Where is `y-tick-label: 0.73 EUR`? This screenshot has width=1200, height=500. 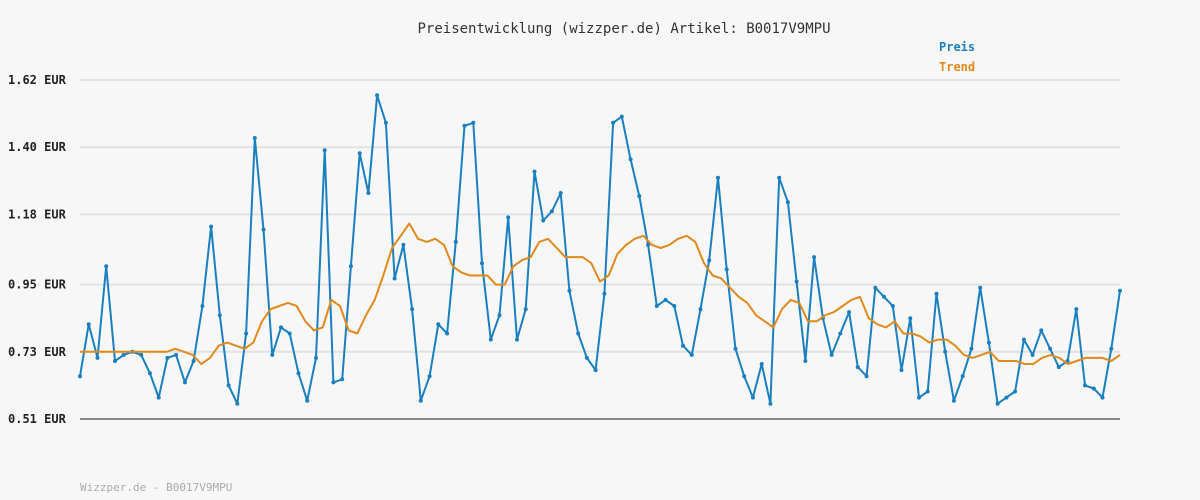 y-tick-label: 0.73 EUR is located at coordinates (37, 352).